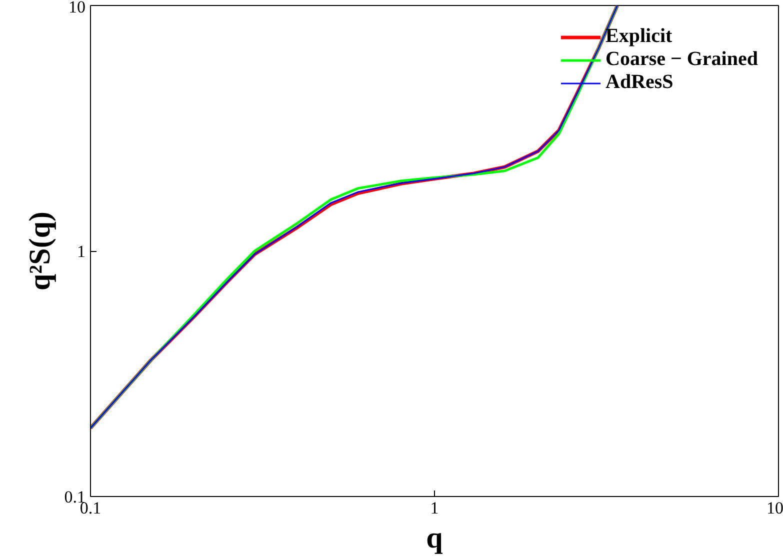  Describe the element at coordinates (77, 8) in the screenshot. I see `y-tick-label: 10` at that location.